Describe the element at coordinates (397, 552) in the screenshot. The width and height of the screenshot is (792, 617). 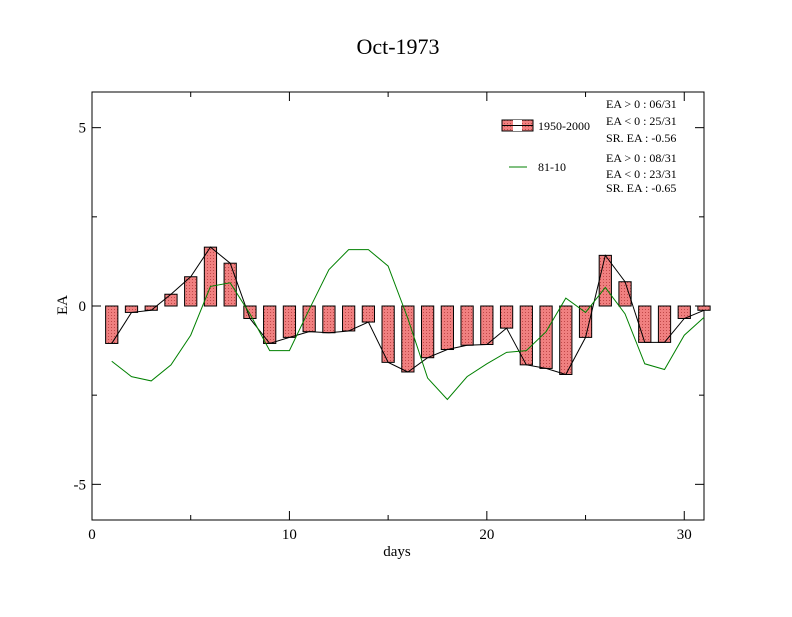
I see `x-axis-label: days` at that location.